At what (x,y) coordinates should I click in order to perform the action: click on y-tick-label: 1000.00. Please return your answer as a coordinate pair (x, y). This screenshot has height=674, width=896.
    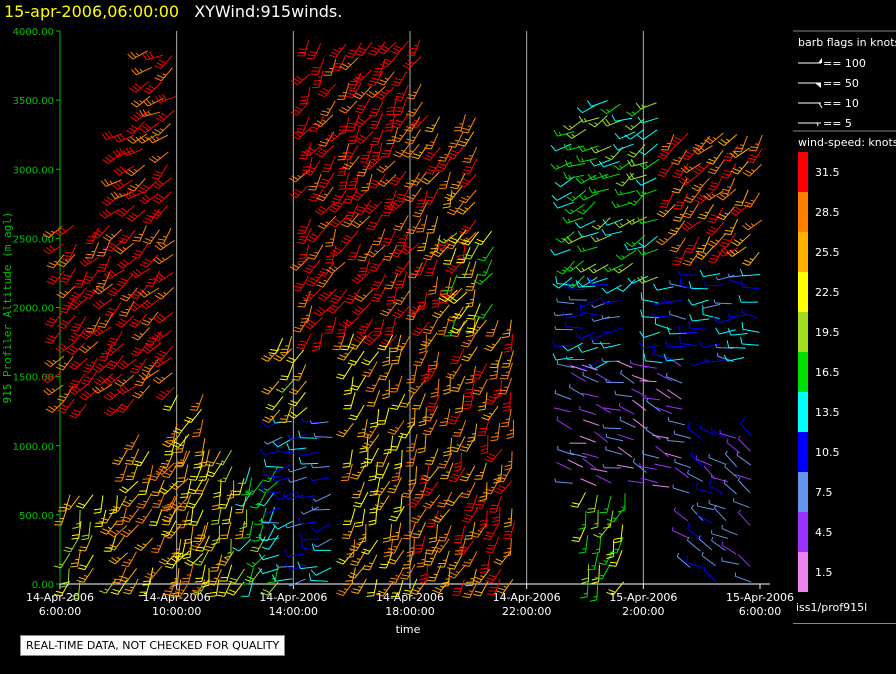
    Looking at the image, I should click on (33, 447).